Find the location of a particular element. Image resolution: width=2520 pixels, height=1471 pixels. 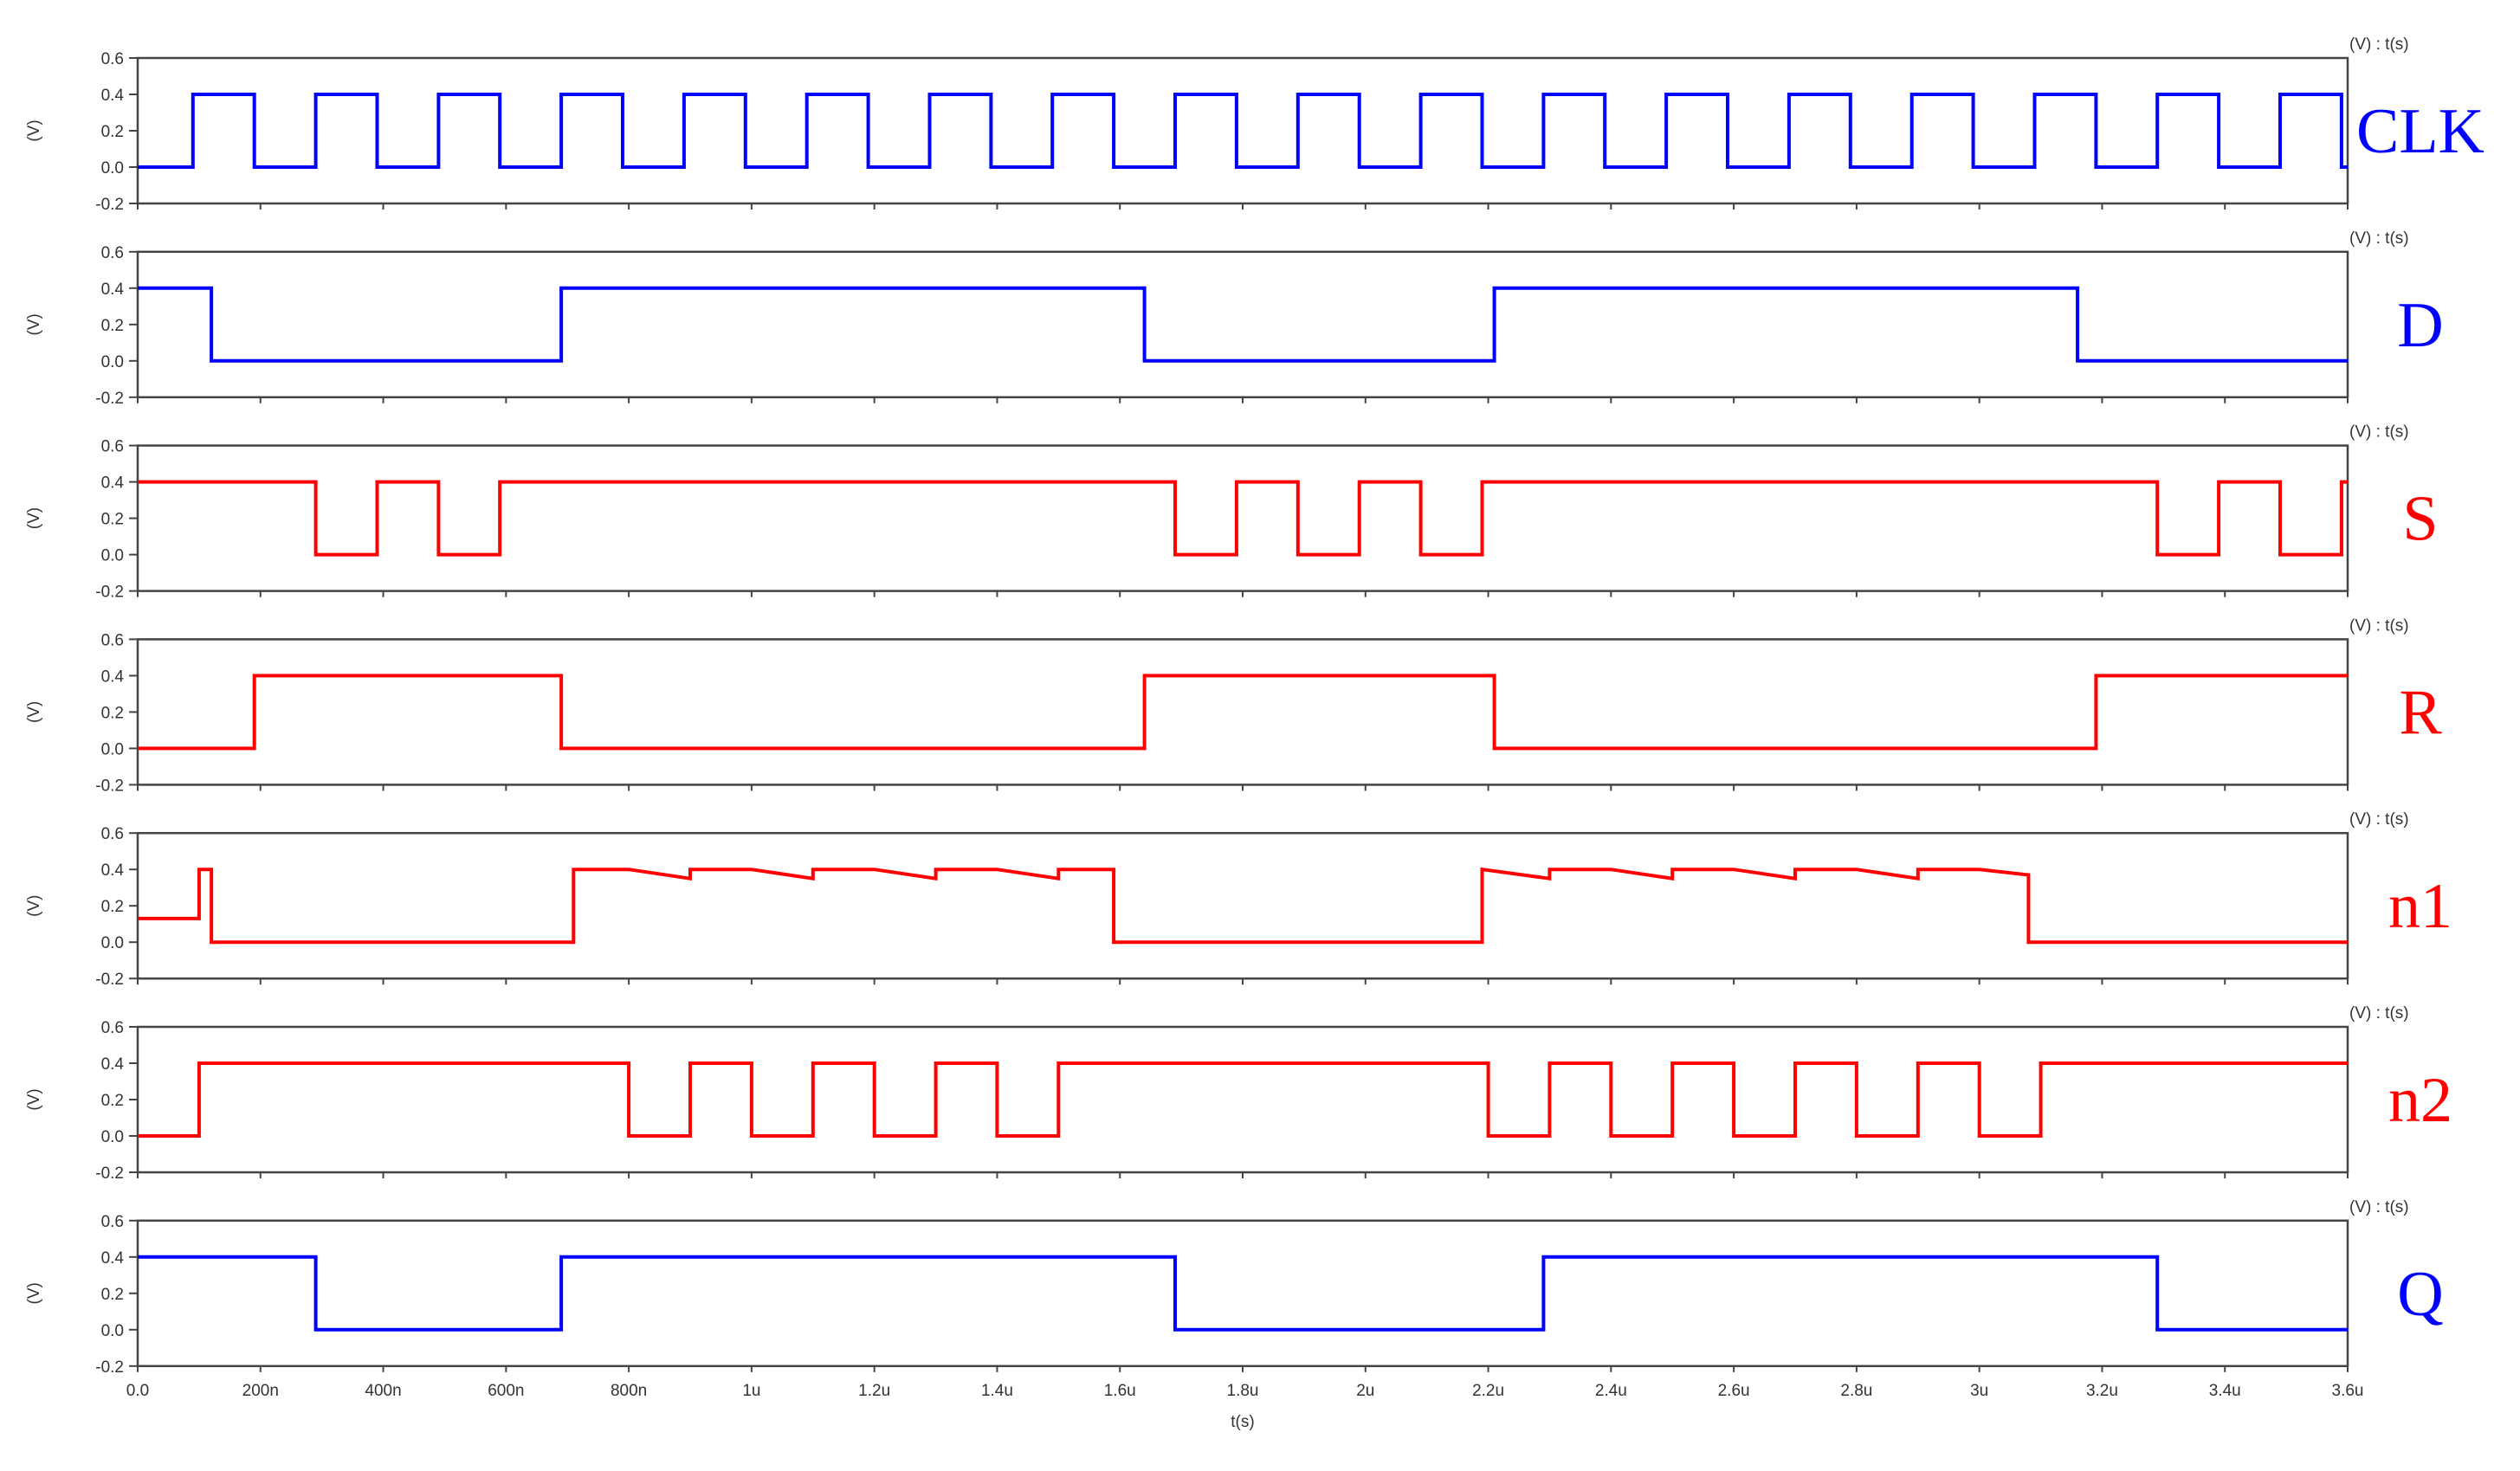

panel-d: (V) : t(s) 0.6 0.4 0.2 0.0 -0.2 (V) D is located at coordinates (1234, 319).